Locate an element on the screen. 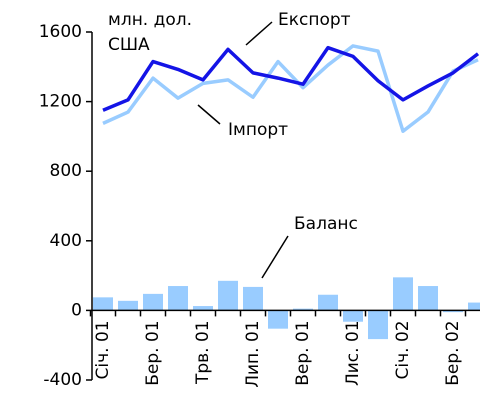  y-tick-label: 1600 is located at coordinates (60, 32).